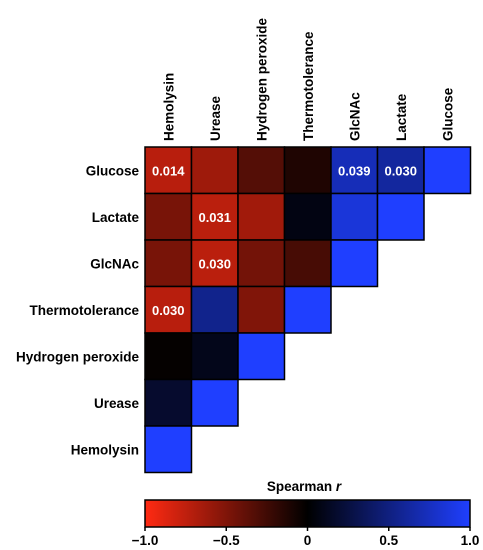 Image resolution: width=483 pixels, height=550 pixels. Describe the element at coordinates (304, 486) in the screenshot. I see `colorbar-title: Spearman r` at that location.